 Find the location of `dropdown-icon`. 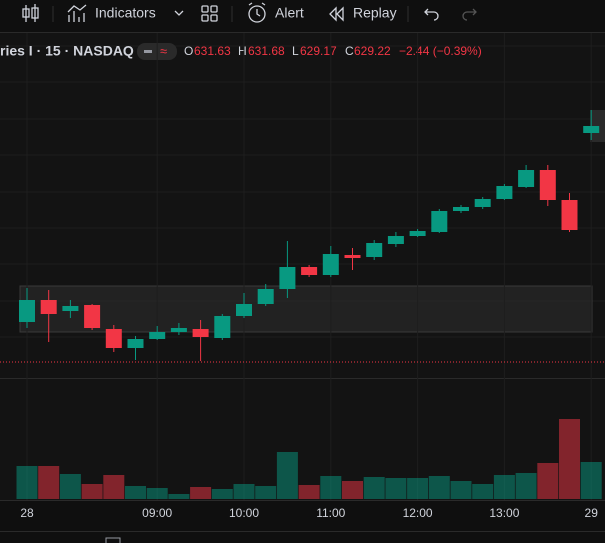

dropdown-icon is located at coordinates (179, 13).